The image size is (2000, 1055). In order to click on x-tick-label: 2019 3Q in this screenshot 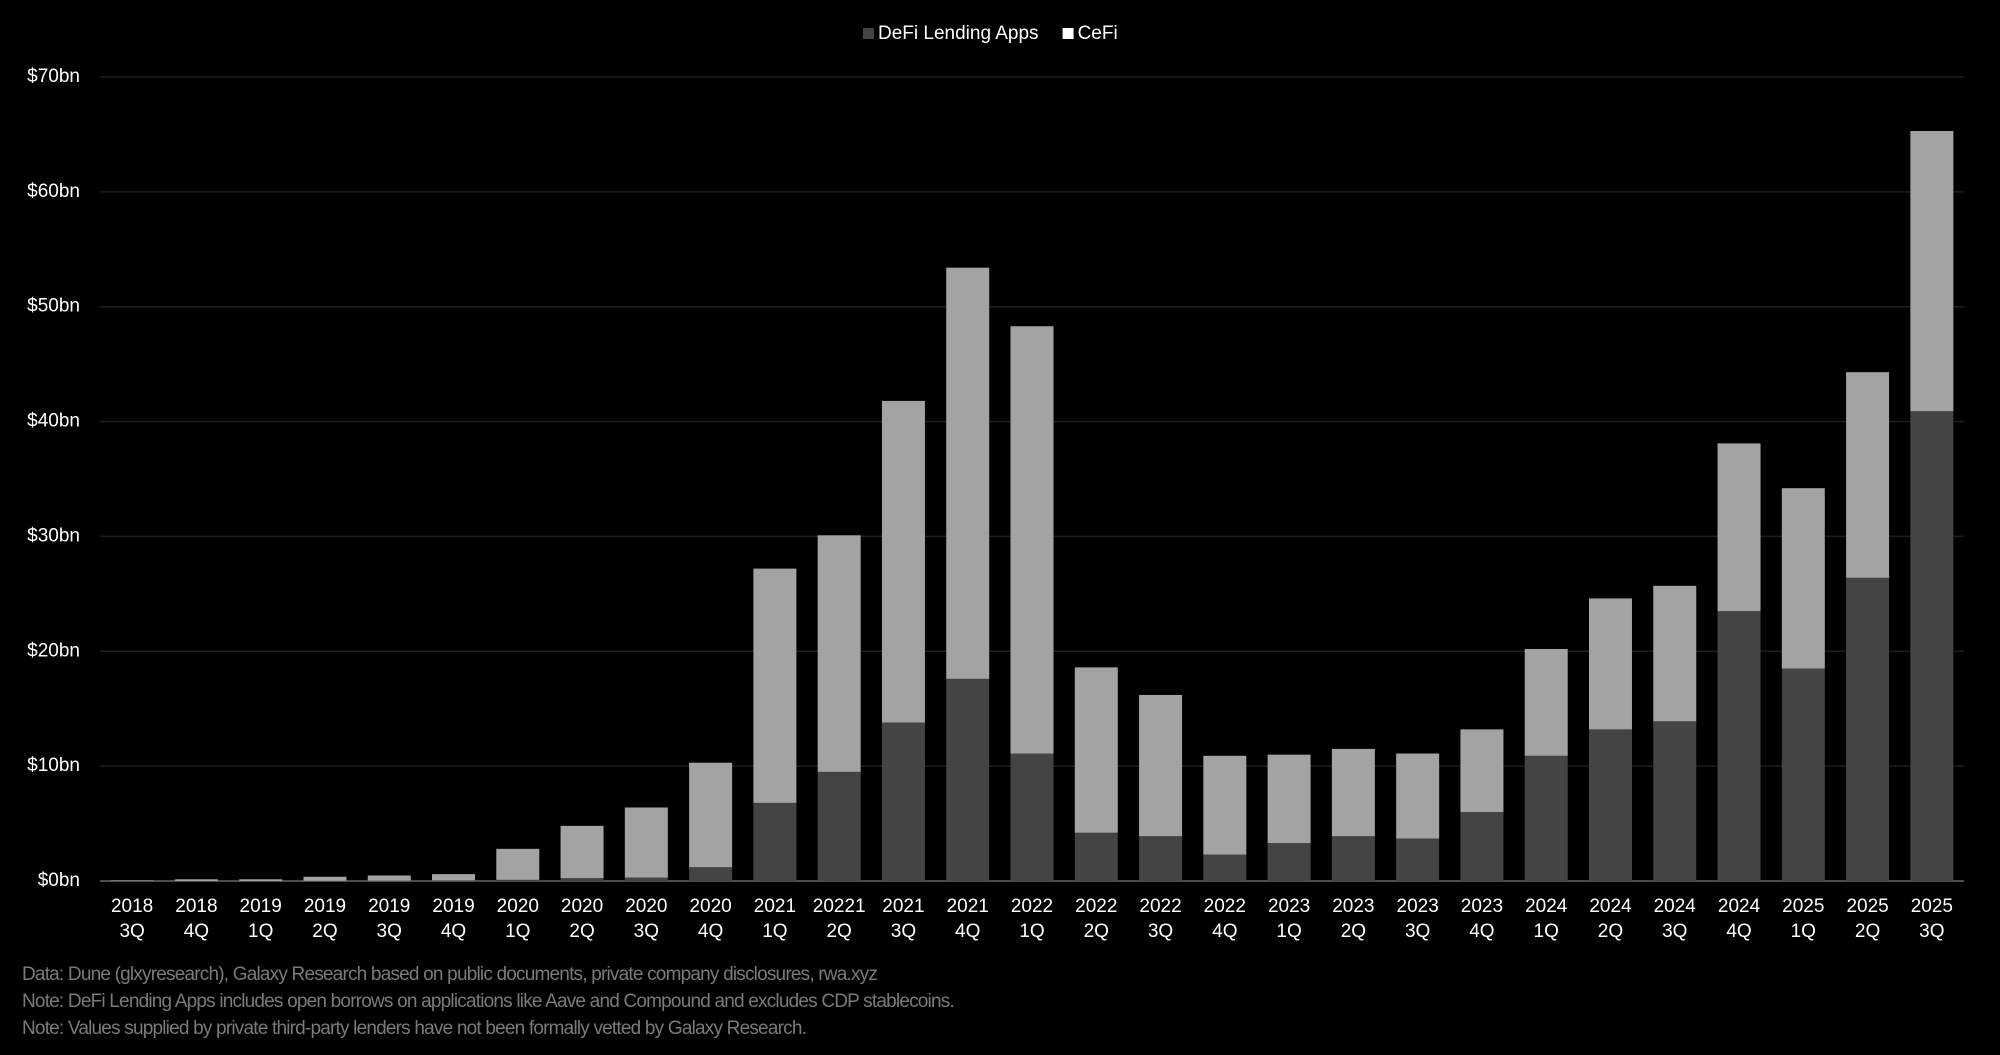, I will do `click(389, 919)`.